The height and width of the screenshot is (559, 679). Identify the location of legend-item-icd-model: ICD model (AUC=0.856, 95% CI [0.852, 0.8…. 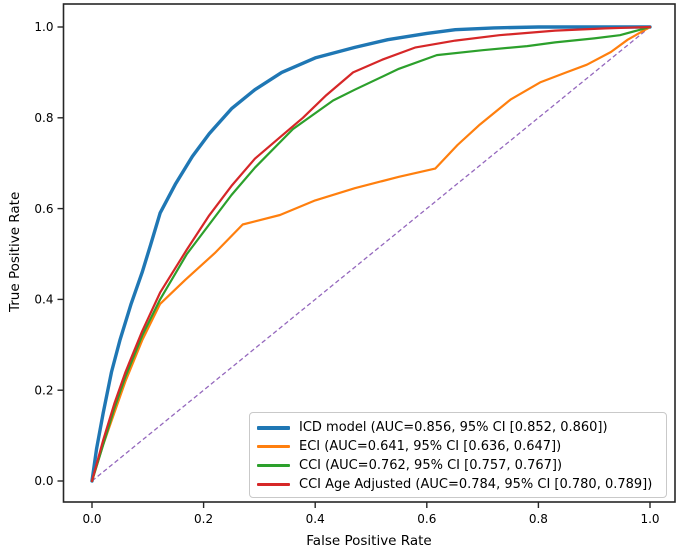
(458, 427).